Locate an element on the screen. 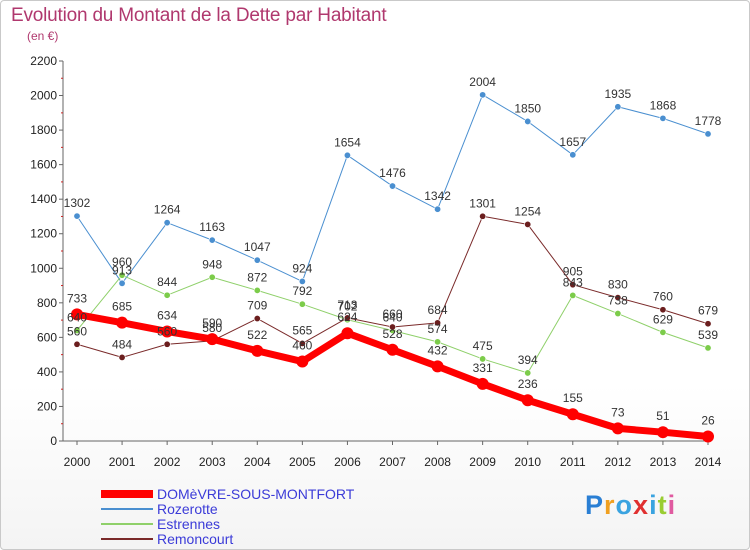 The image size is (750, 550). x-tick-label: 2014 is located at coordinates (708, 462).